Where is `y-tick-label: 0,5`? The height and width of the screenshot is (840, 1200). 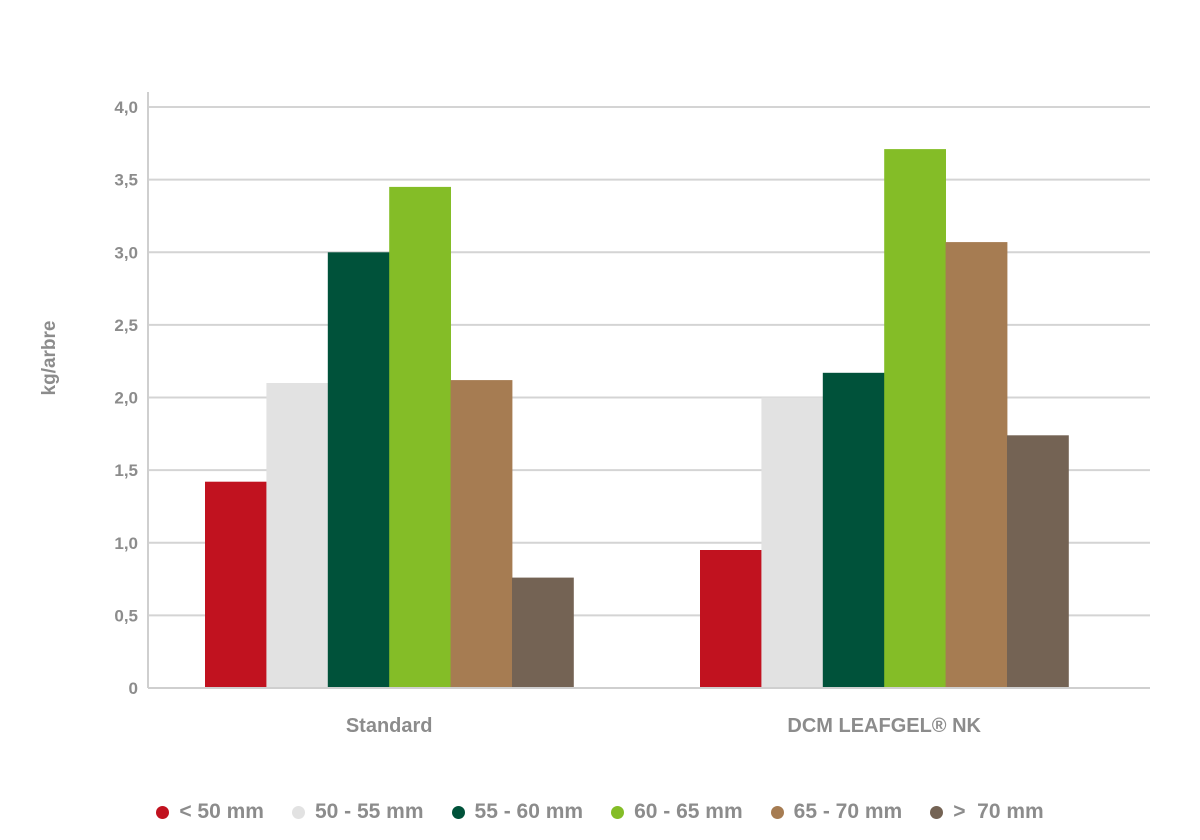 y-tick-label: 0,5 is located at coordinates (126, 615).